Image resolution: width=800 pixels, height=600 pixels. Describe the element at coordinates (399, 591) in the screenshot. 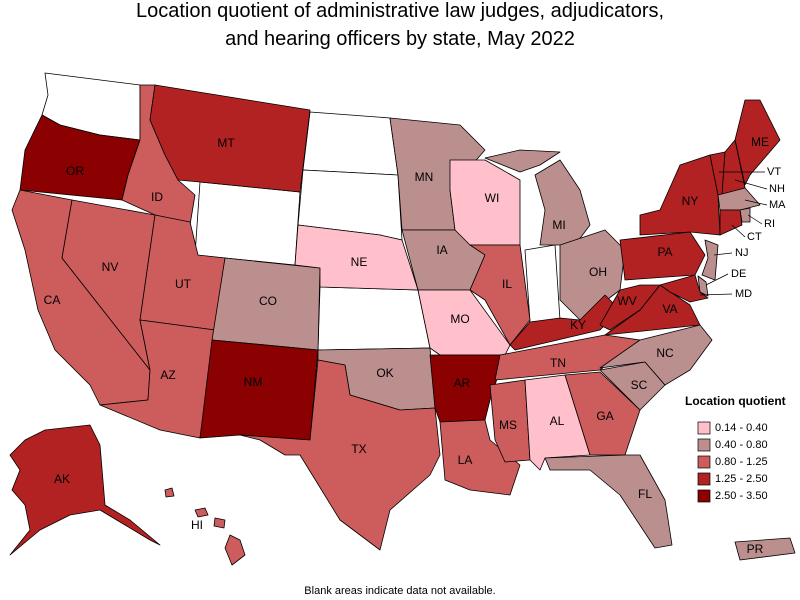

I see `footnote: Blank areas indicate data not available.` at that location.